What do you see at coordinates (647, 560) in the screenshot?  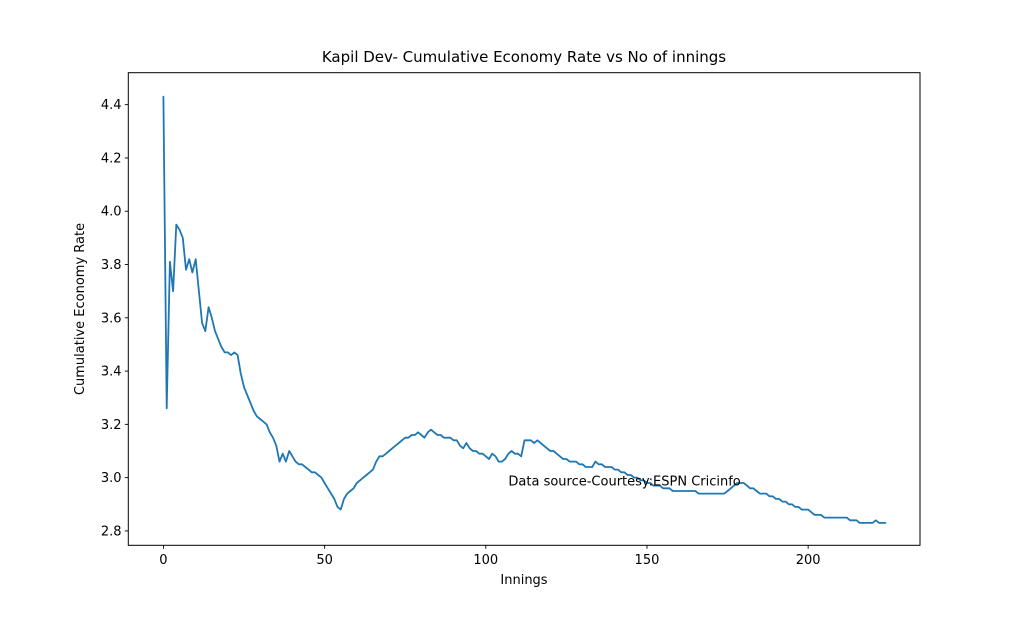 I see `x-tick-label: 150` at bounding box center [647, 560].